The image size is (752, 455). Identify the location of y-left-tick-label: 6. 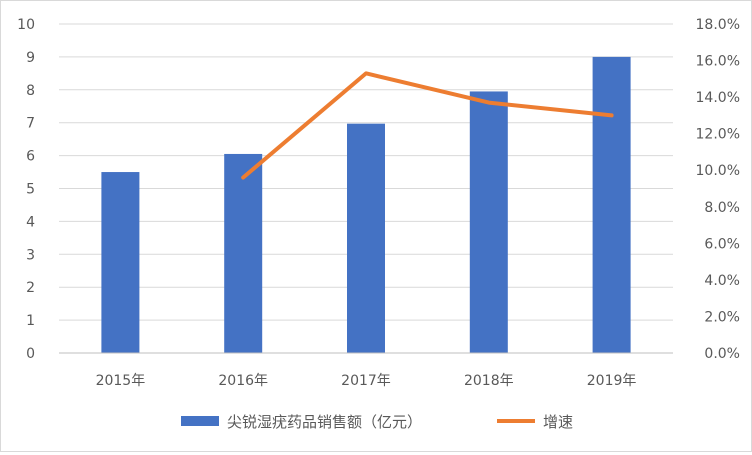
(30, 157).